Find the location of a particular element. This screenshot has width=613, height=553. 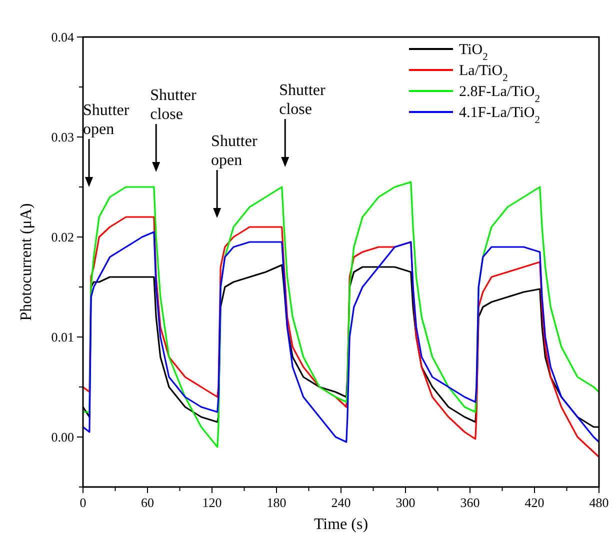

x-tick-label: 420 is located at coordinates (534, 502).